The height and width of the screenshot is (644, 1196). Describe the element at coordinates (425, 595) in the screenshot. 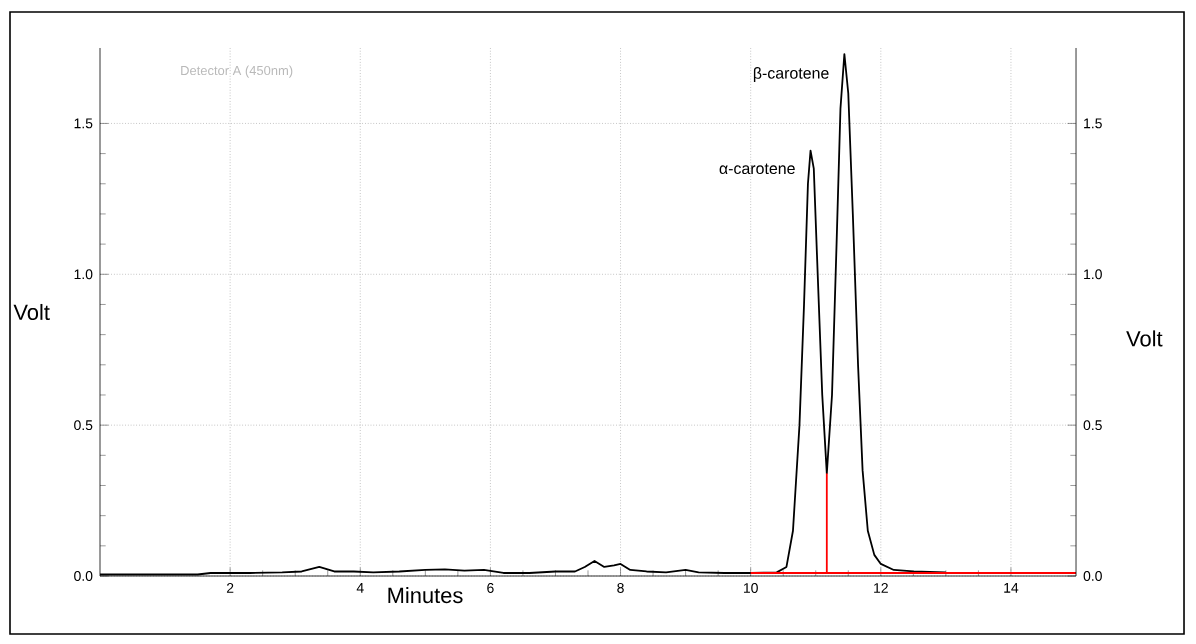

I see `x-axis-title: Minutes` at that location.